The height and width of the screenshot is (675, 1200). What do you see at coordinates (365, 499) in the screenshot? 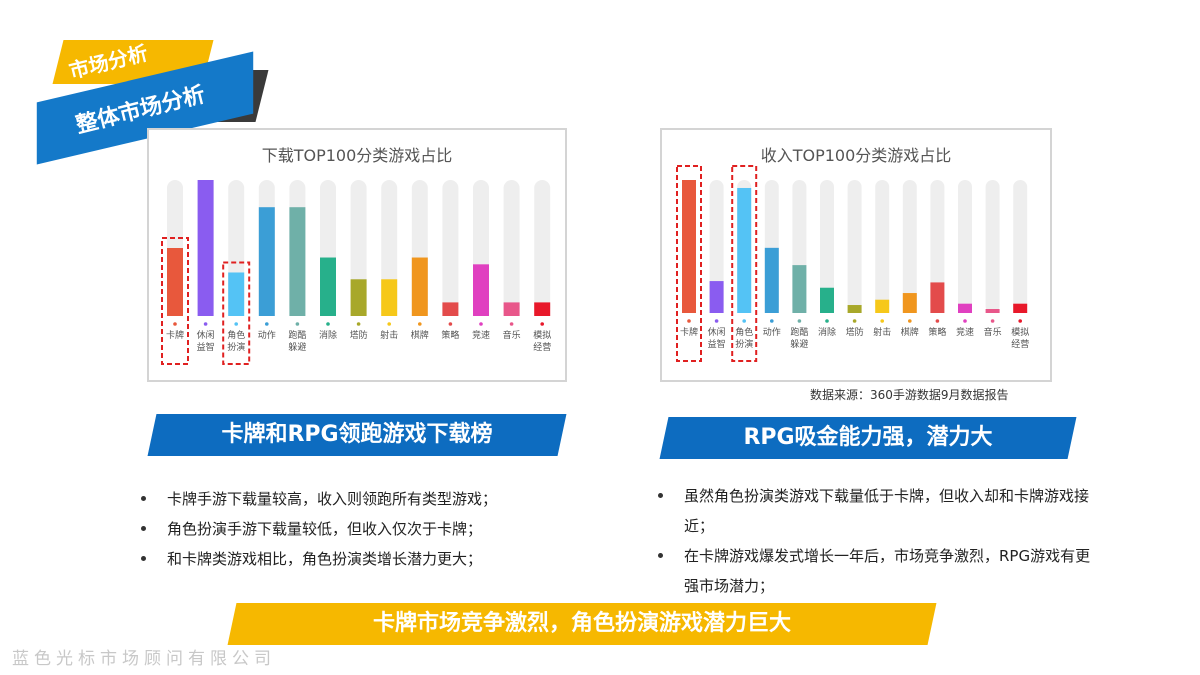
I see `list-item: 卡牌手游下载量较高，收入则领跑所有类型游戏；` at bounding box center [365, 499].